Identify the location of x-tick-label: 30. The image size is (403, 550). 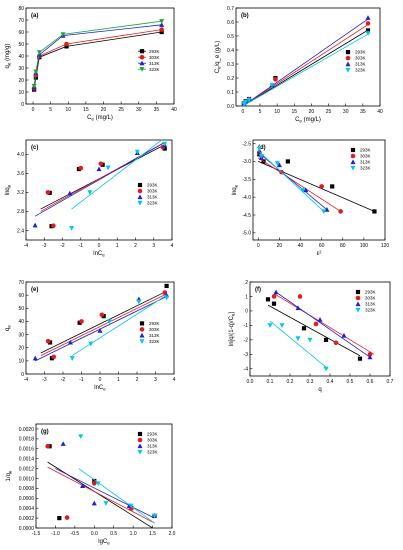
(346, 112).